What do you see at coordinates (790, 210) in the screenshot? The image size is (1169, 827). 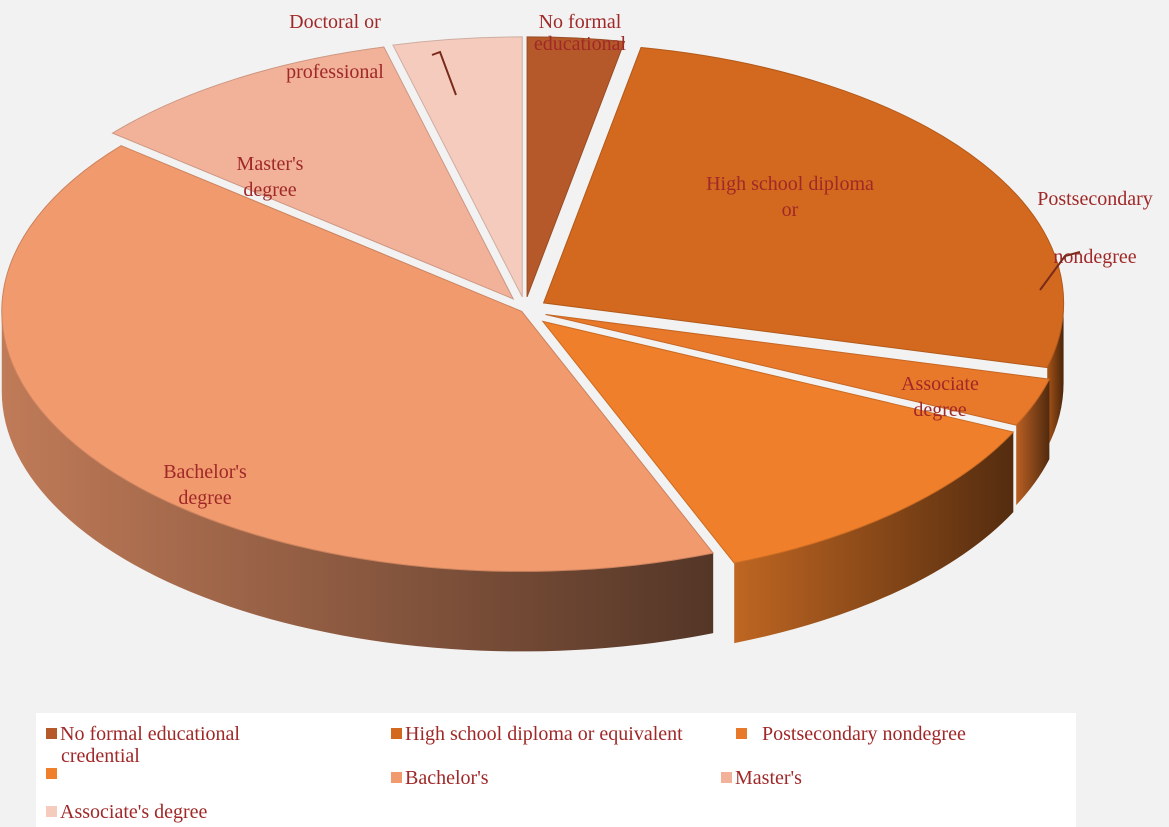 I see `pie-label: or` at bounding box center [790, 210].